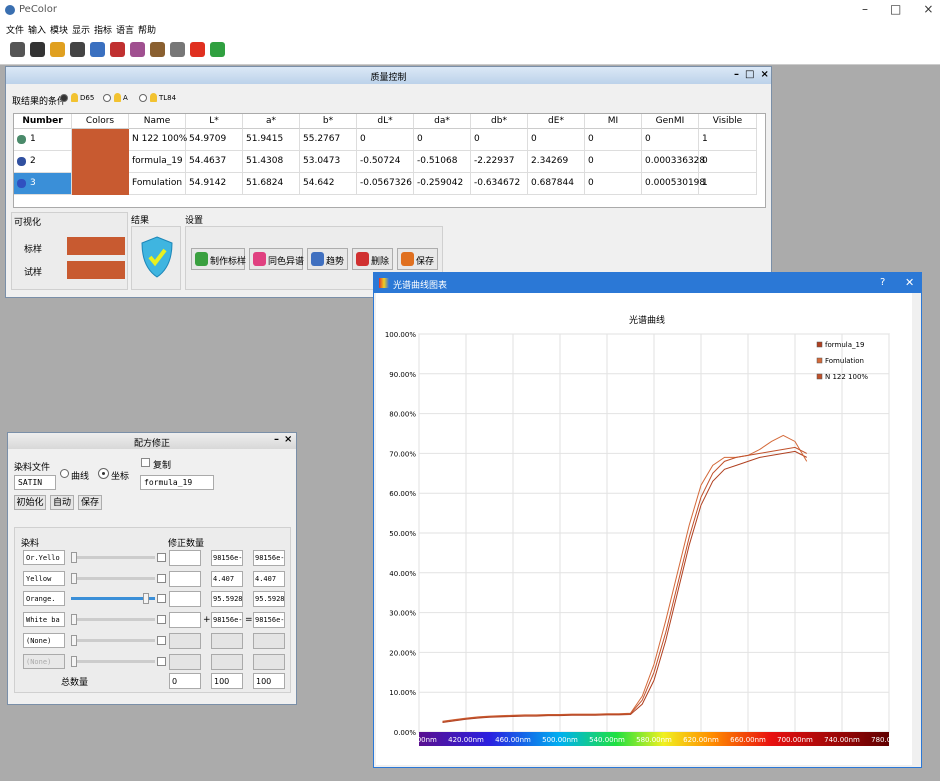 Image resolution: width=940 pixels, height=781 pixels. What do you see at coordinates (214, 121) in the screenshot?
I see `column-header: L*` at bounding box center [214, 121].